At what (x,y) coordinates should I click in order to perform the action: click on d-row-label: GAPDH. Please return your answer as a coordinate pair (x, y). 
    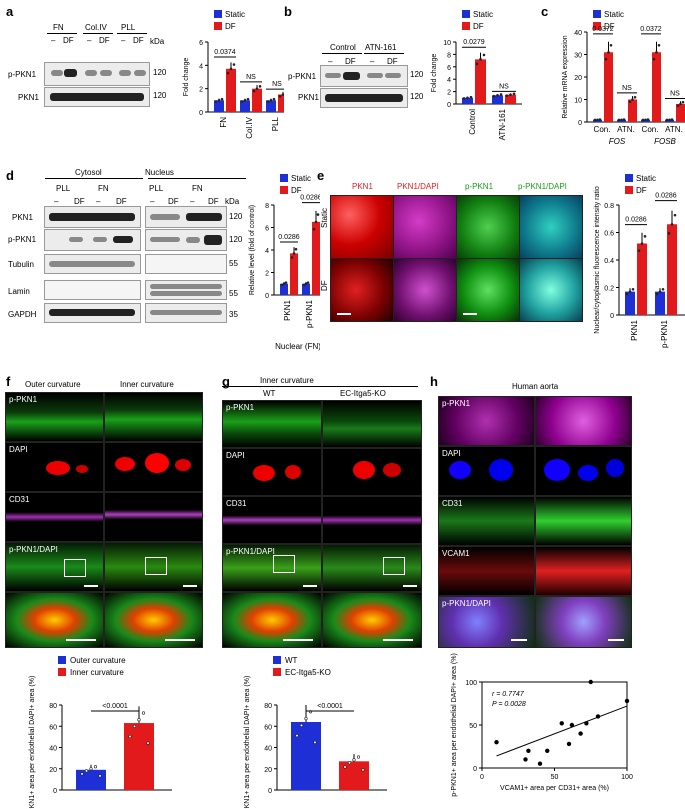
    Looking at the image, I should click on (22, 314).